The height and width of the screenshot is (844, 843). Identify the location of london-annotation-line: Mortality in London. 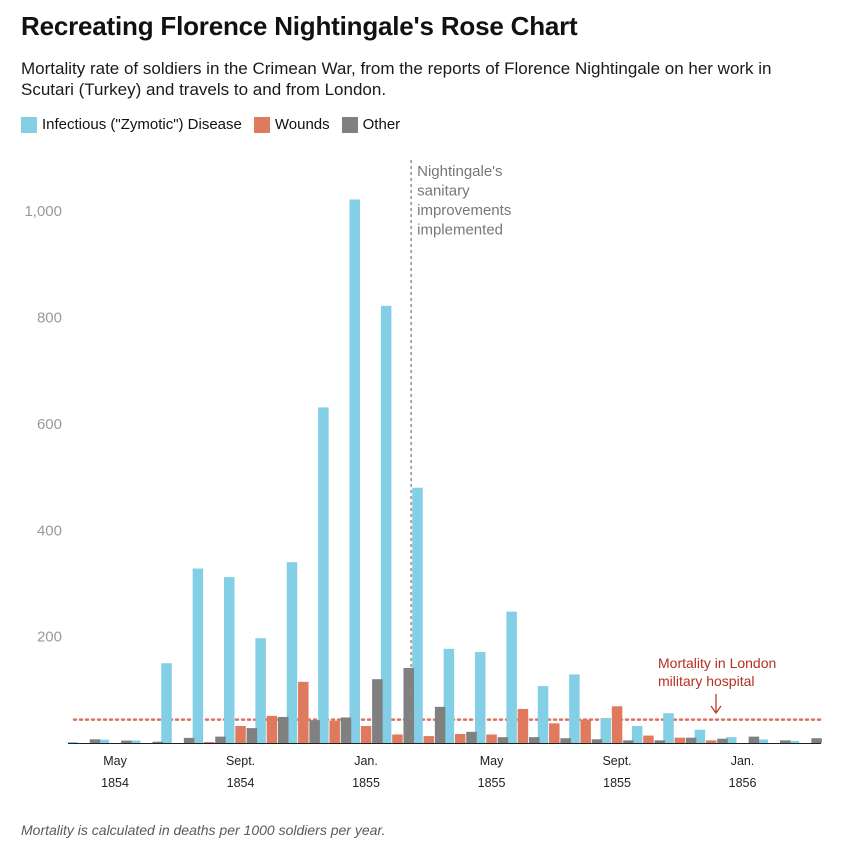
(717, 663).